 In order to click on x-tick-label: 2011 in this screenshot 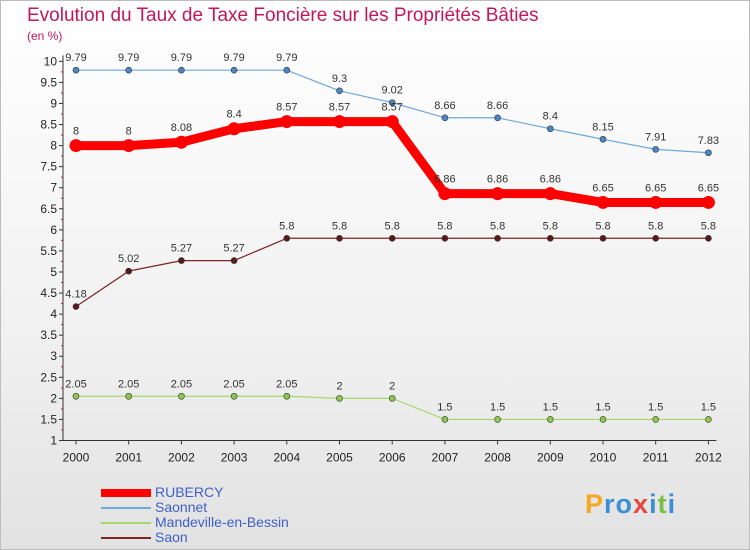, I will do `click(656, 458)`.